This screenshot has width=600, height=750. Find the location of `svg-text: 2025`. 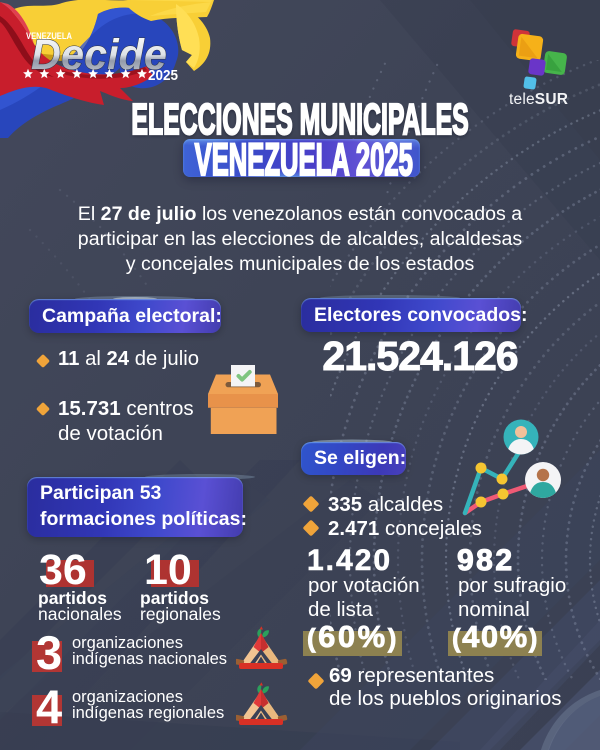

svg-text: 2025 is located at coordinates (163, 76).